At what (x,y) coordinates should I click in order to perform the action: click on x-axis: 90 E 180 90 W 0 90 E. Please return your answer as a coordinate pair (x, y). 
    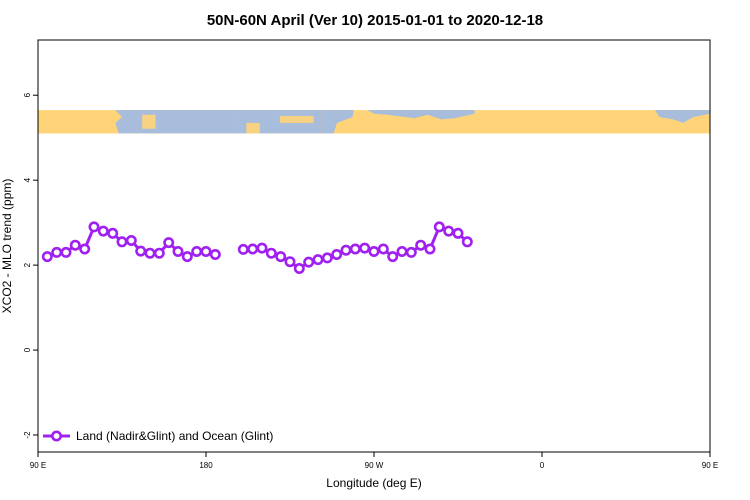
    Looking at the image, I should click on (374, 461).